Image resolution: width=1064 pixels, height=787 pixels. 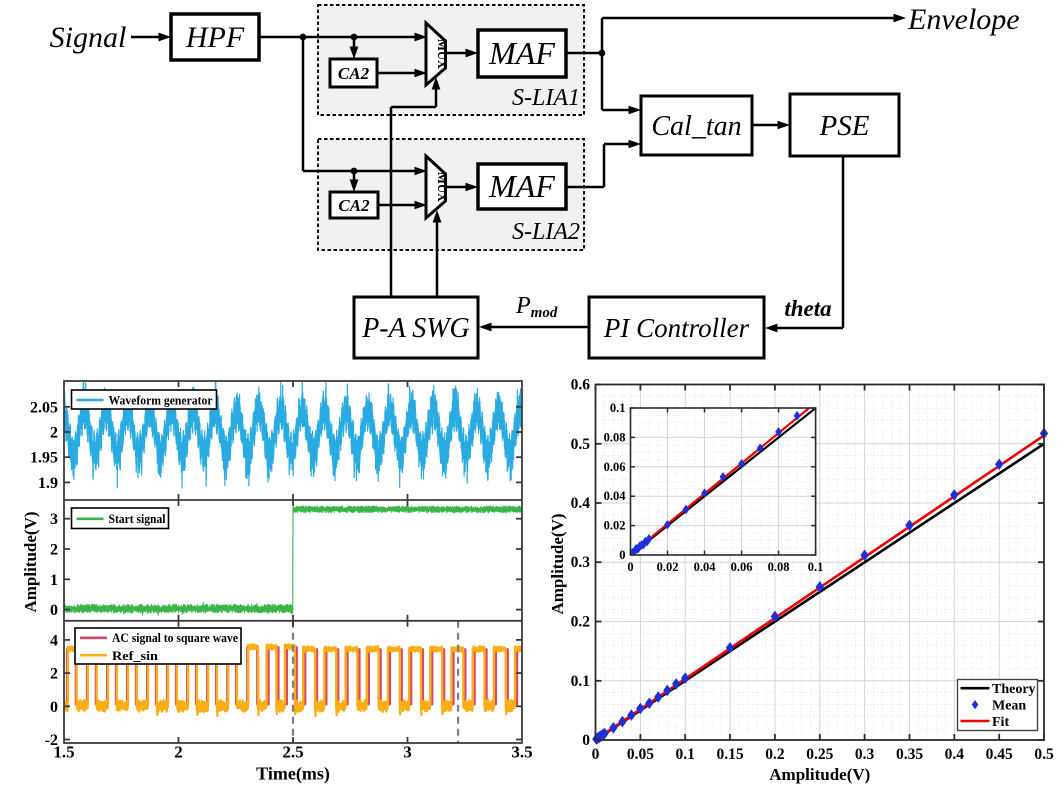 I want to click on svg-text: 3.5, so click(x=521, y=752).